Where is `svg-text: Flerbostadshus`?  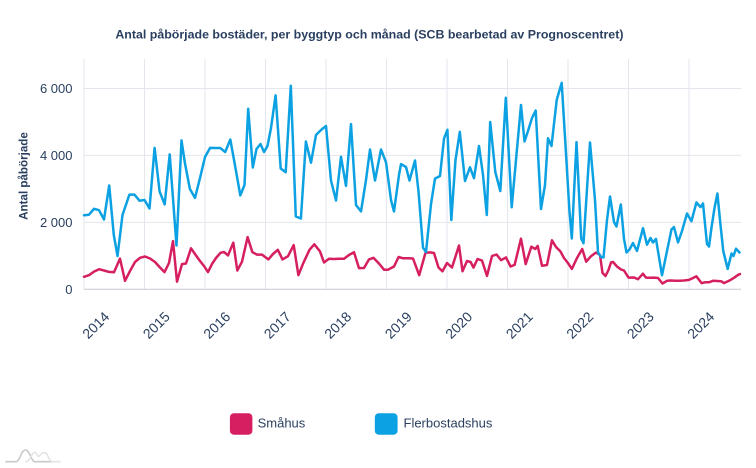 svg-text: Flerbostadshus is located at coordinates (448, 422).